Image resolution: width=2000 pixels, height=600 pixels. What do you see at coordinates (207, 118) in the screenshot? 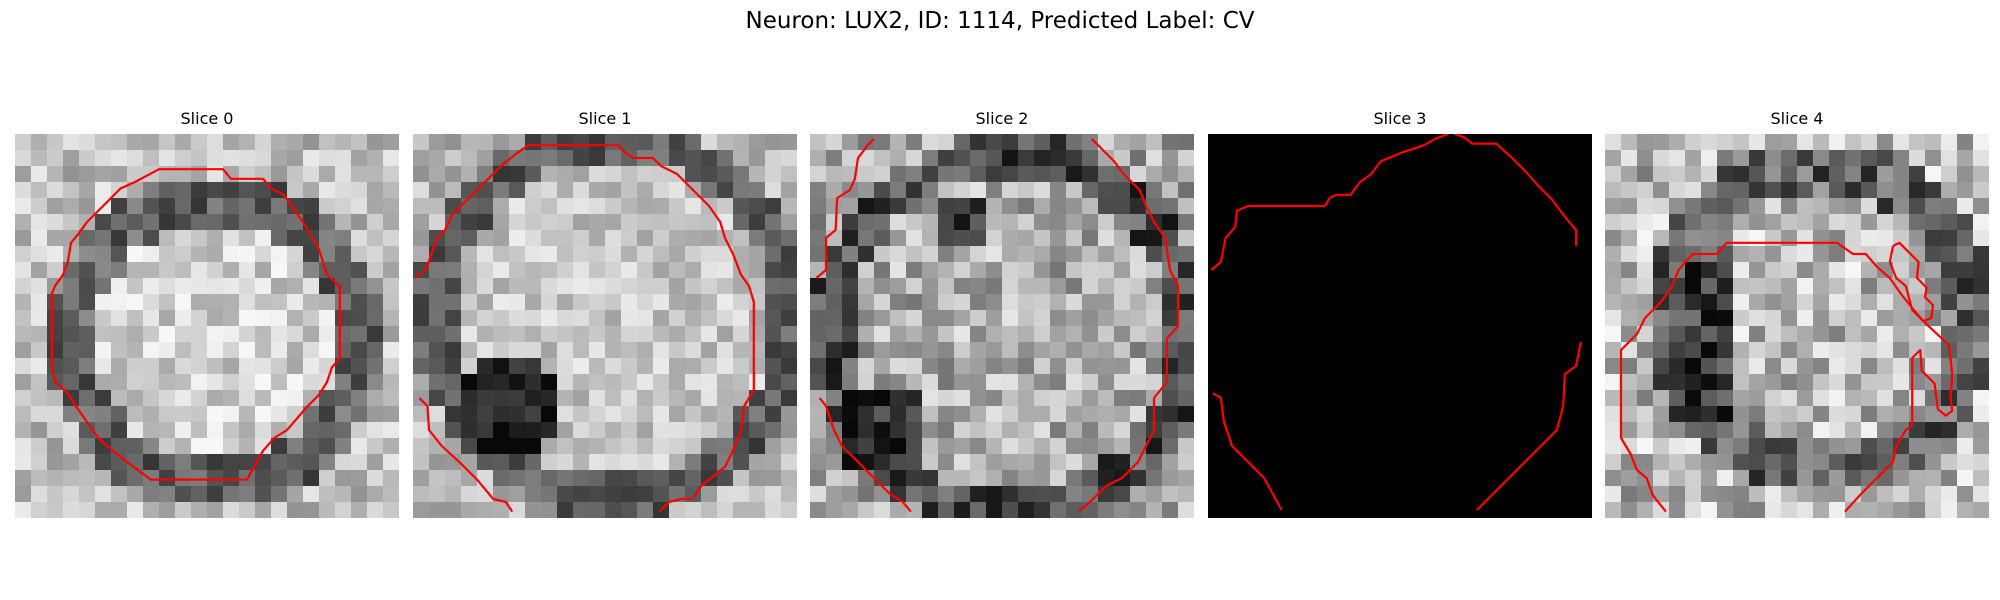
I see `slice-title: Slice 0` at bounding box center [207, 118].